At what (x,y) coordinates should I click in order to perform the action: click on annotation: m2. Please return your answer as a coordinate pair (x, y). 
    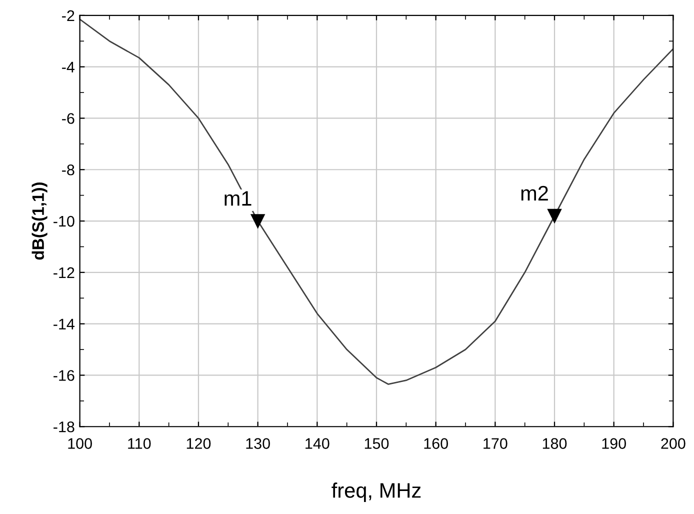
    Looking at the image, I should click on (534, 193).